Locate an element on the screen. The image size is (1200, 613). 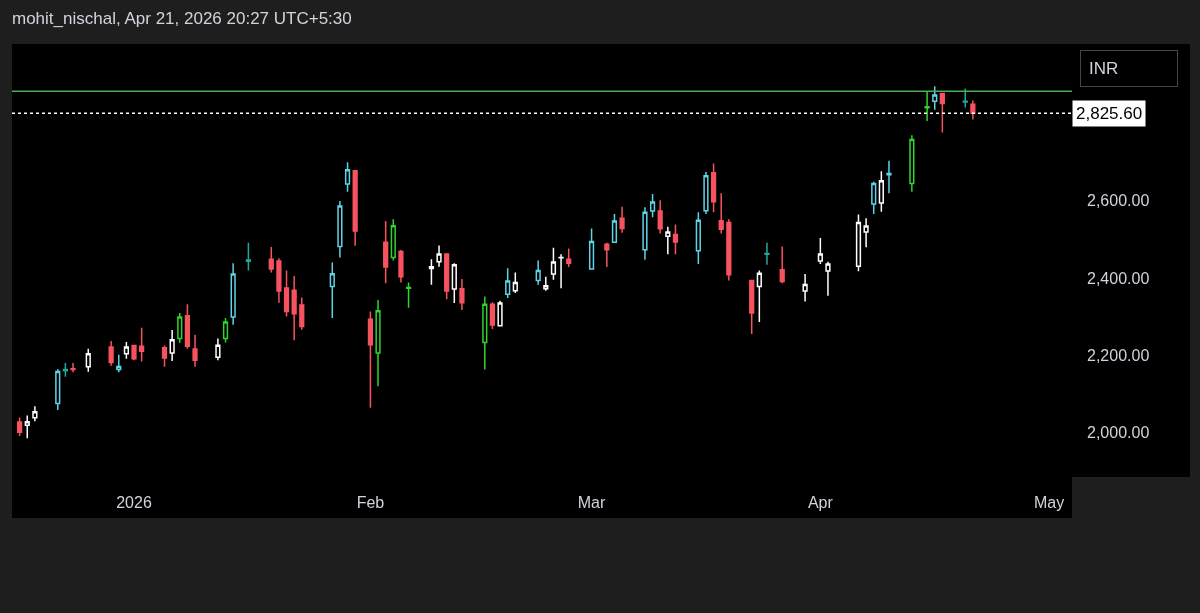
x-tick-label: Apr is located at coordinates (820, 502).